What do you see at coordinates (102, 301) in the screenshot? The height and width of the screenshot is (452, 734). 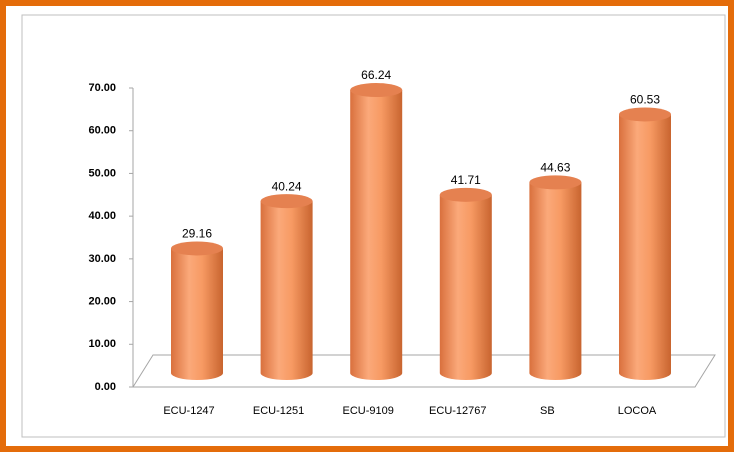 I see `y-tick-label: 20.00` at bounding box center [102, 301].